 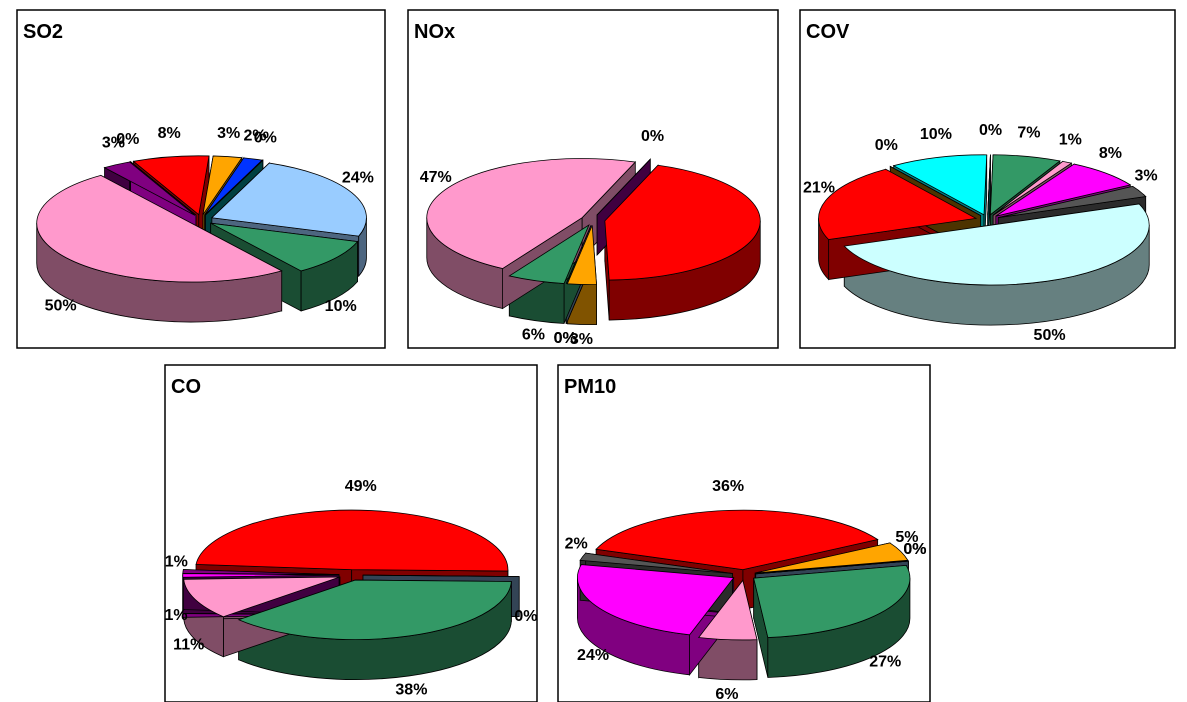 I want to click on chart-title: COV, so click(x=828, y=32).